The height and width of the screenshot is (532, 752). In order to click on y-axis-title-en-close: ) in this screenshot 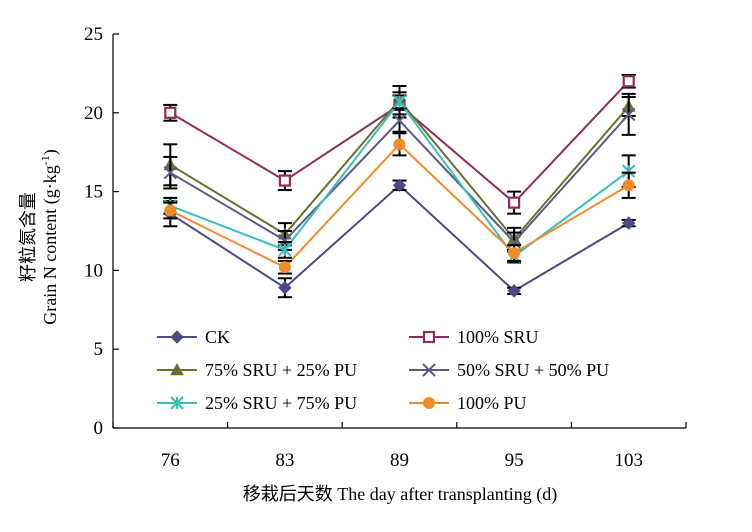, I will do `click(50, 152)`.